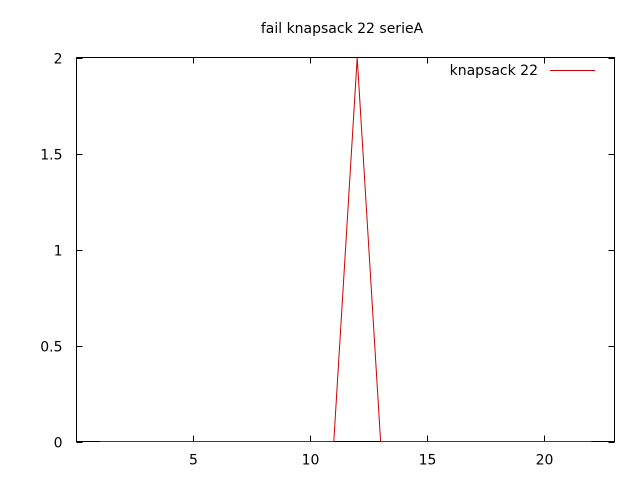 The width and height of the screenshot is (640, 480). I want to click on x-tick-label: 10, so click(311, 461).